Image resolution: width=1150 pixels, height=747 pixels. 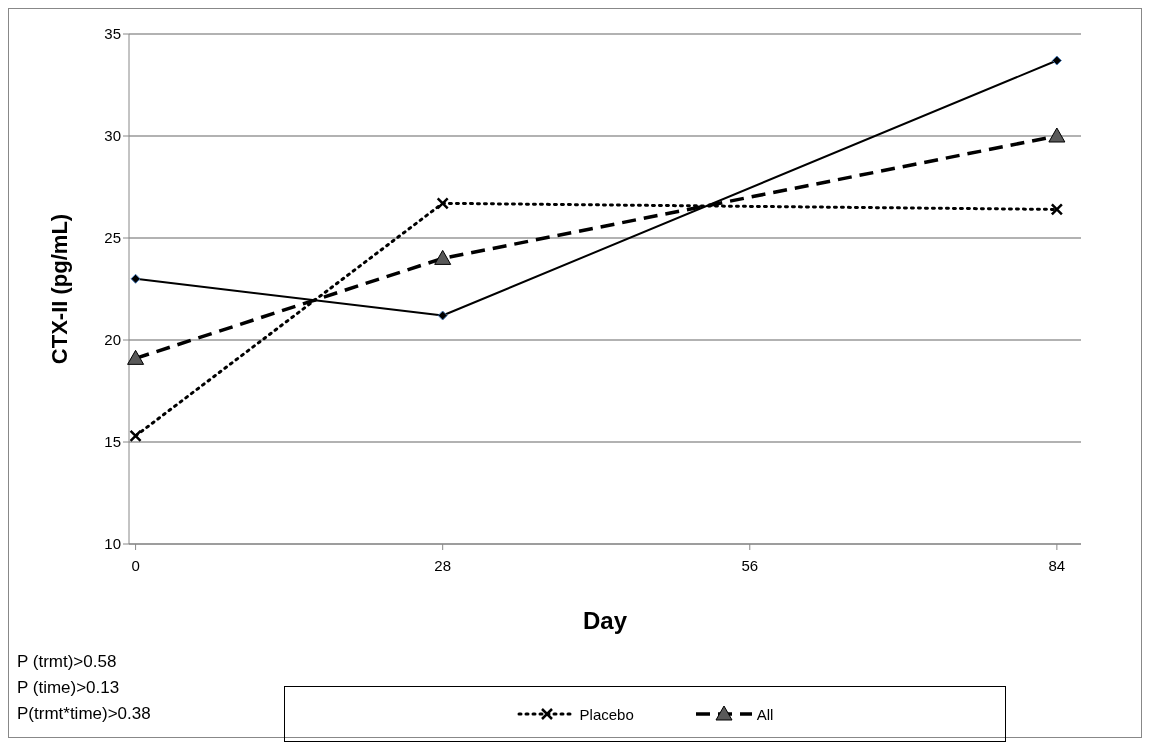 What do you see at coordinates (67, 662) in the screenshot?
I see `text: P (trmt)>0.58` at bounding box center [67, 662].